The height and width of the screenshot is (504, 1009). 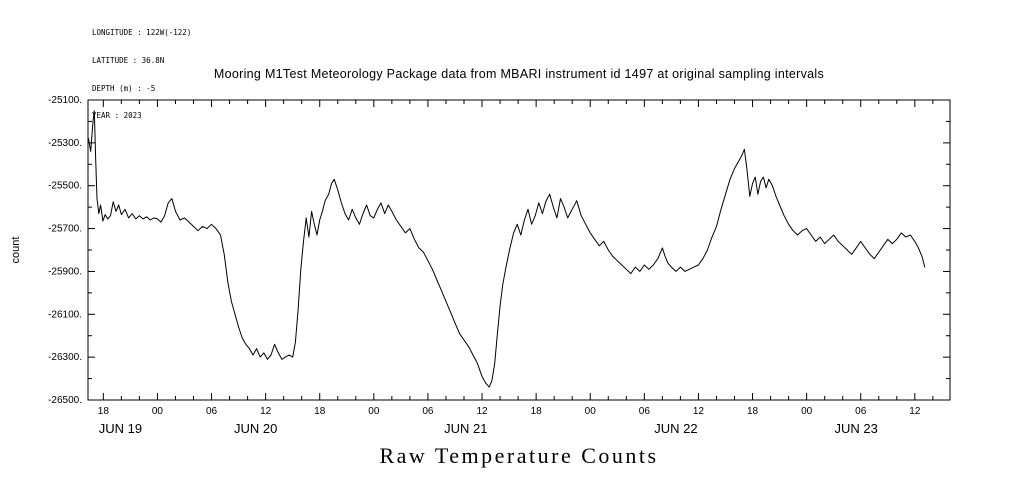 I want to click on y-tick-label: -25500., so click(x=65, y=186).